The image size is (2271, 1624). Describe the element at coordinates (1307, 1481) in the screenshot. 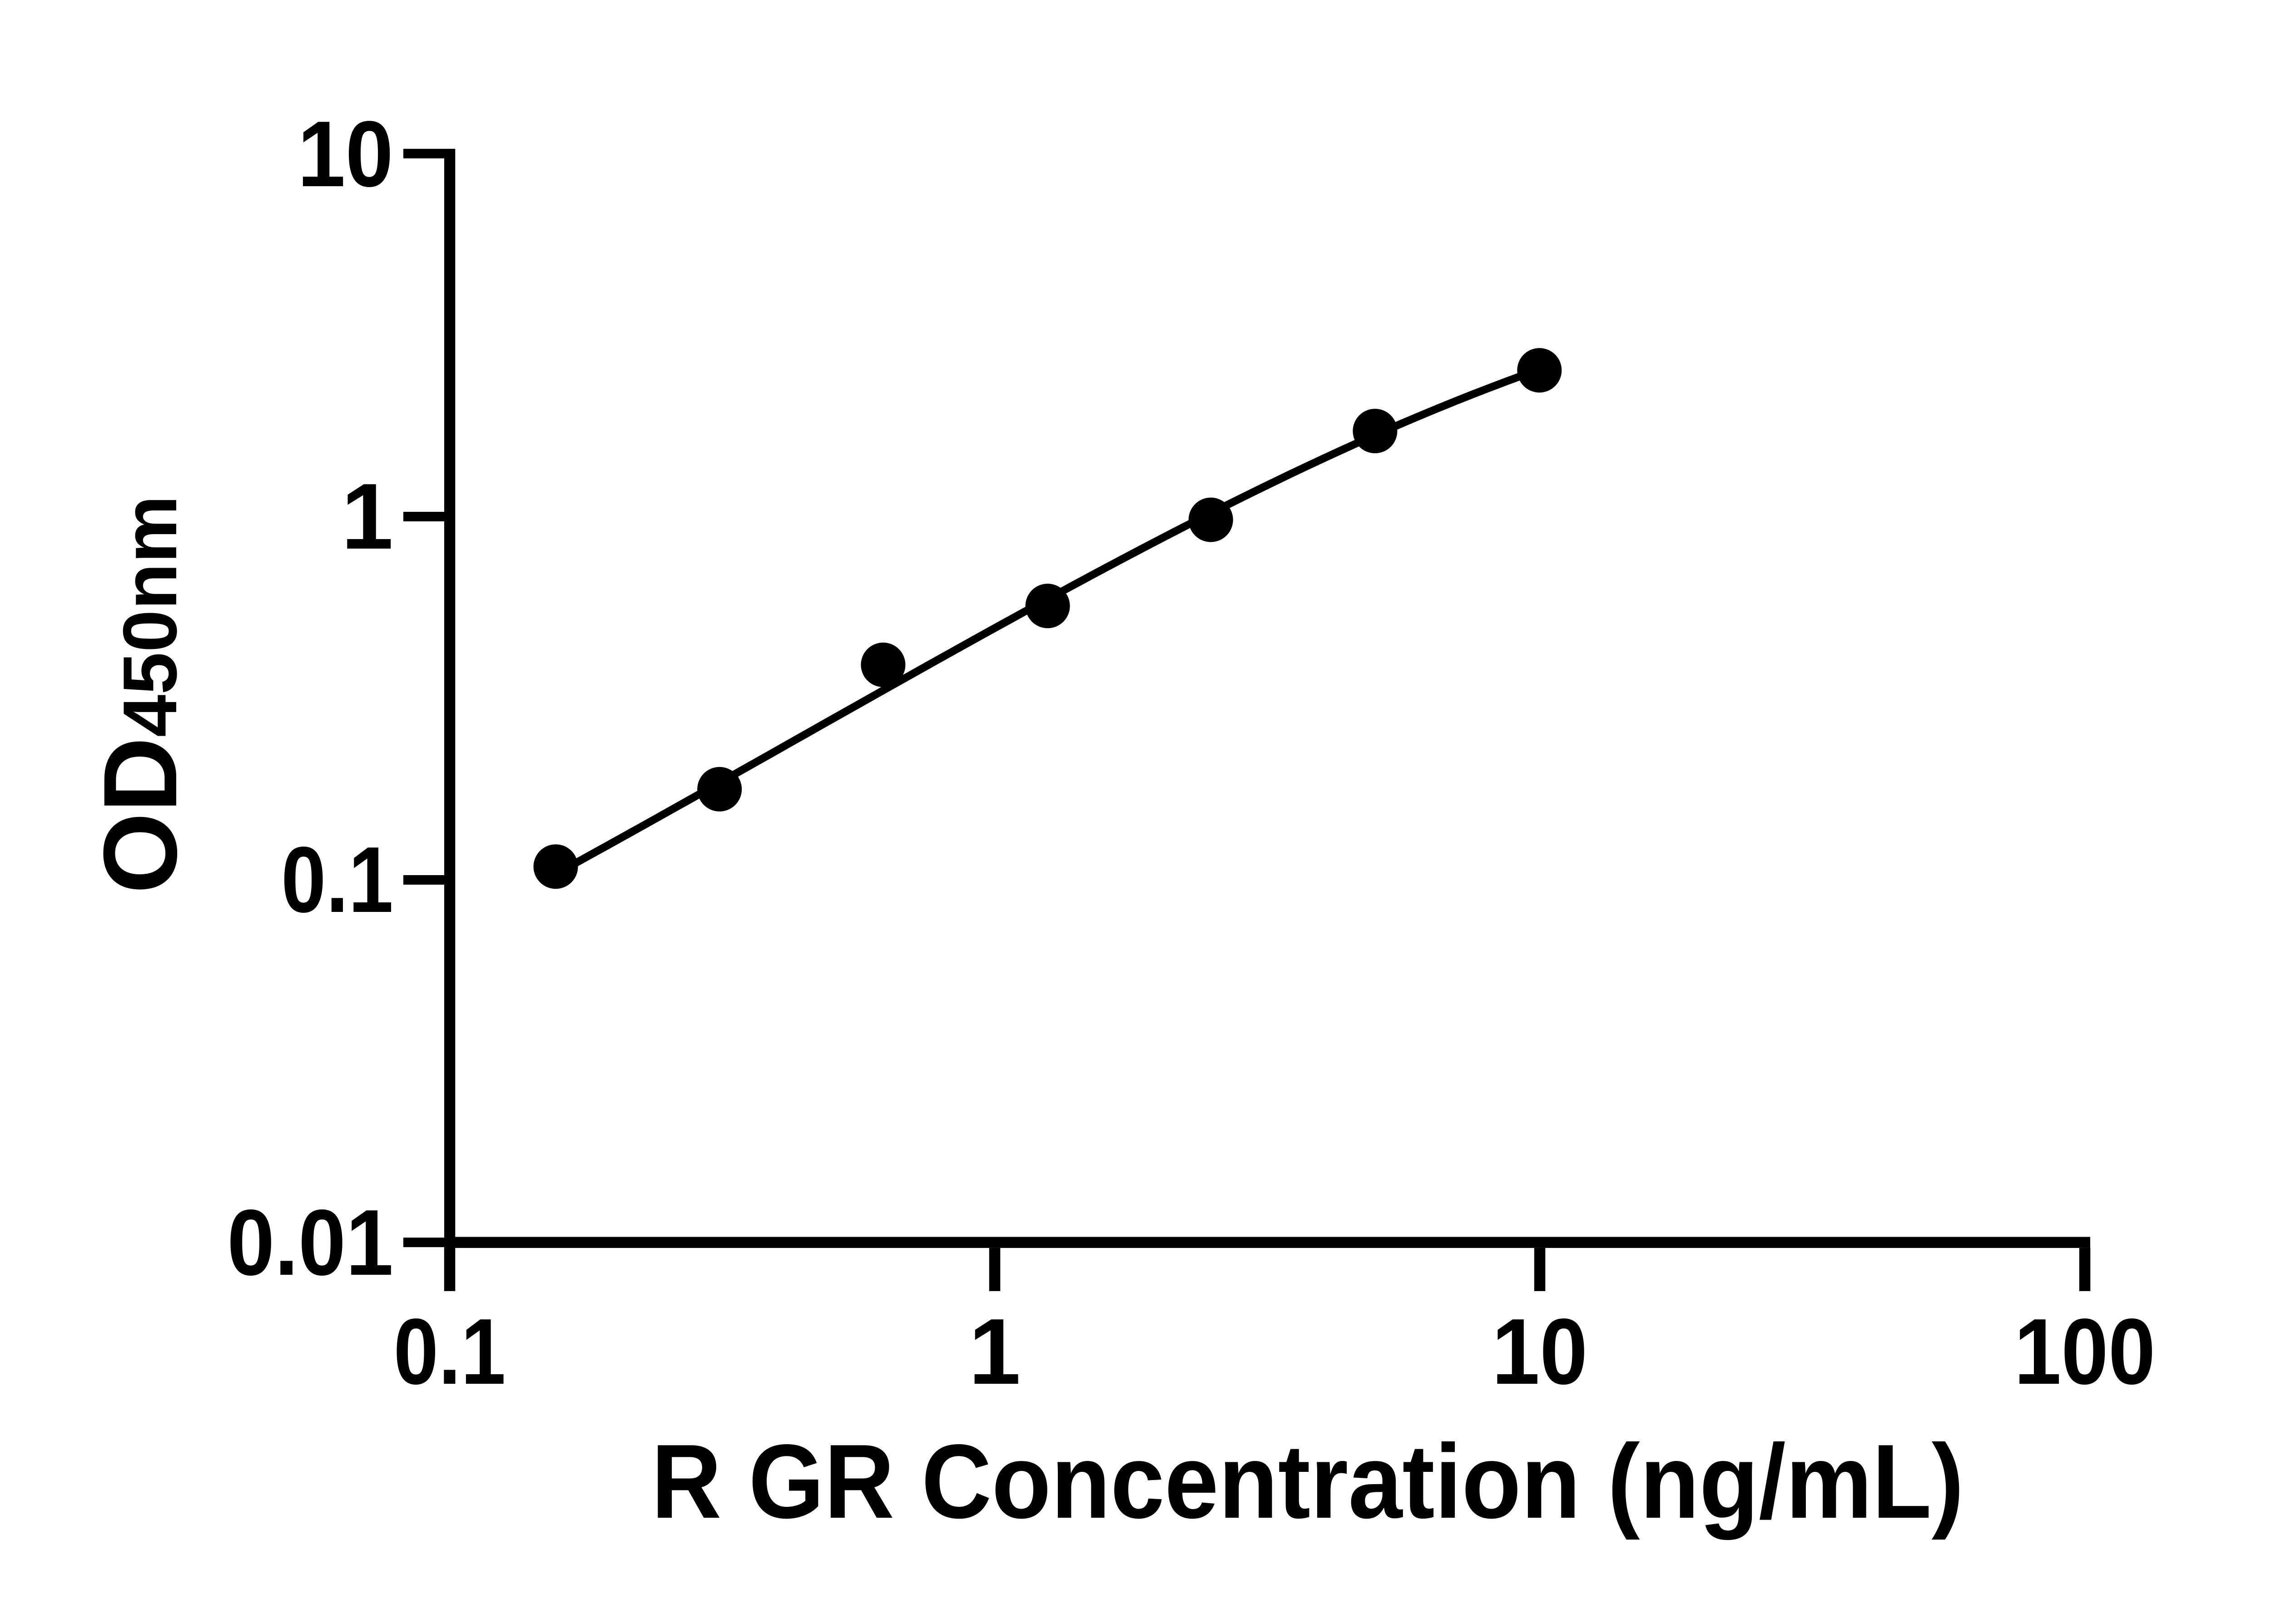

I see `svg-text: R GR Concentration (ng/mL)` at that location.